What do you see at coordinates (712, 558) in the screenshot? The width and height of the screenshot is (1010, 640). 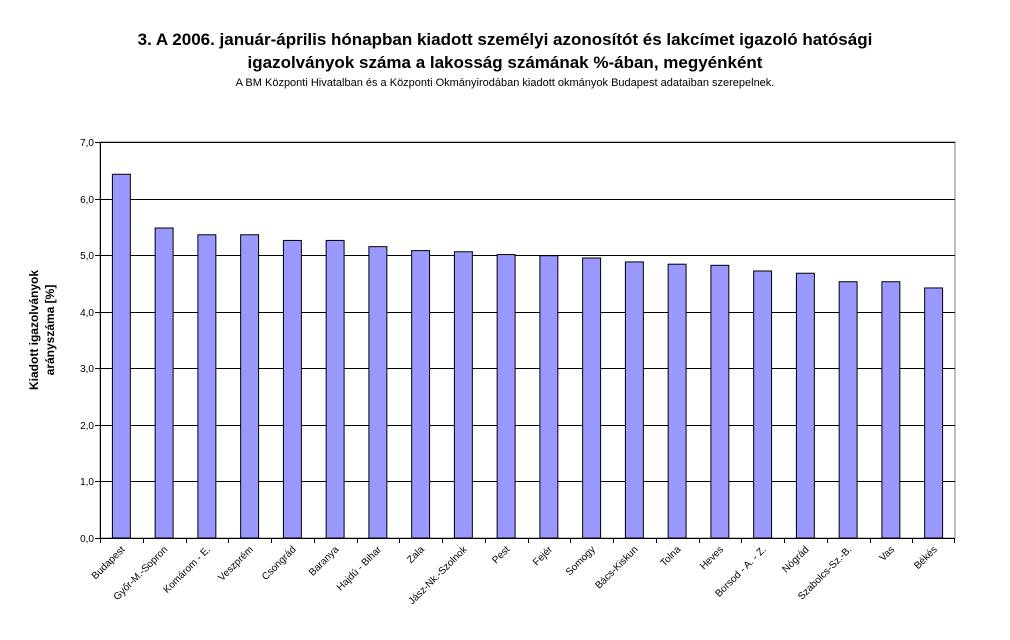 I see `x-tick-label: Heves` at bounding box center [712, 558].